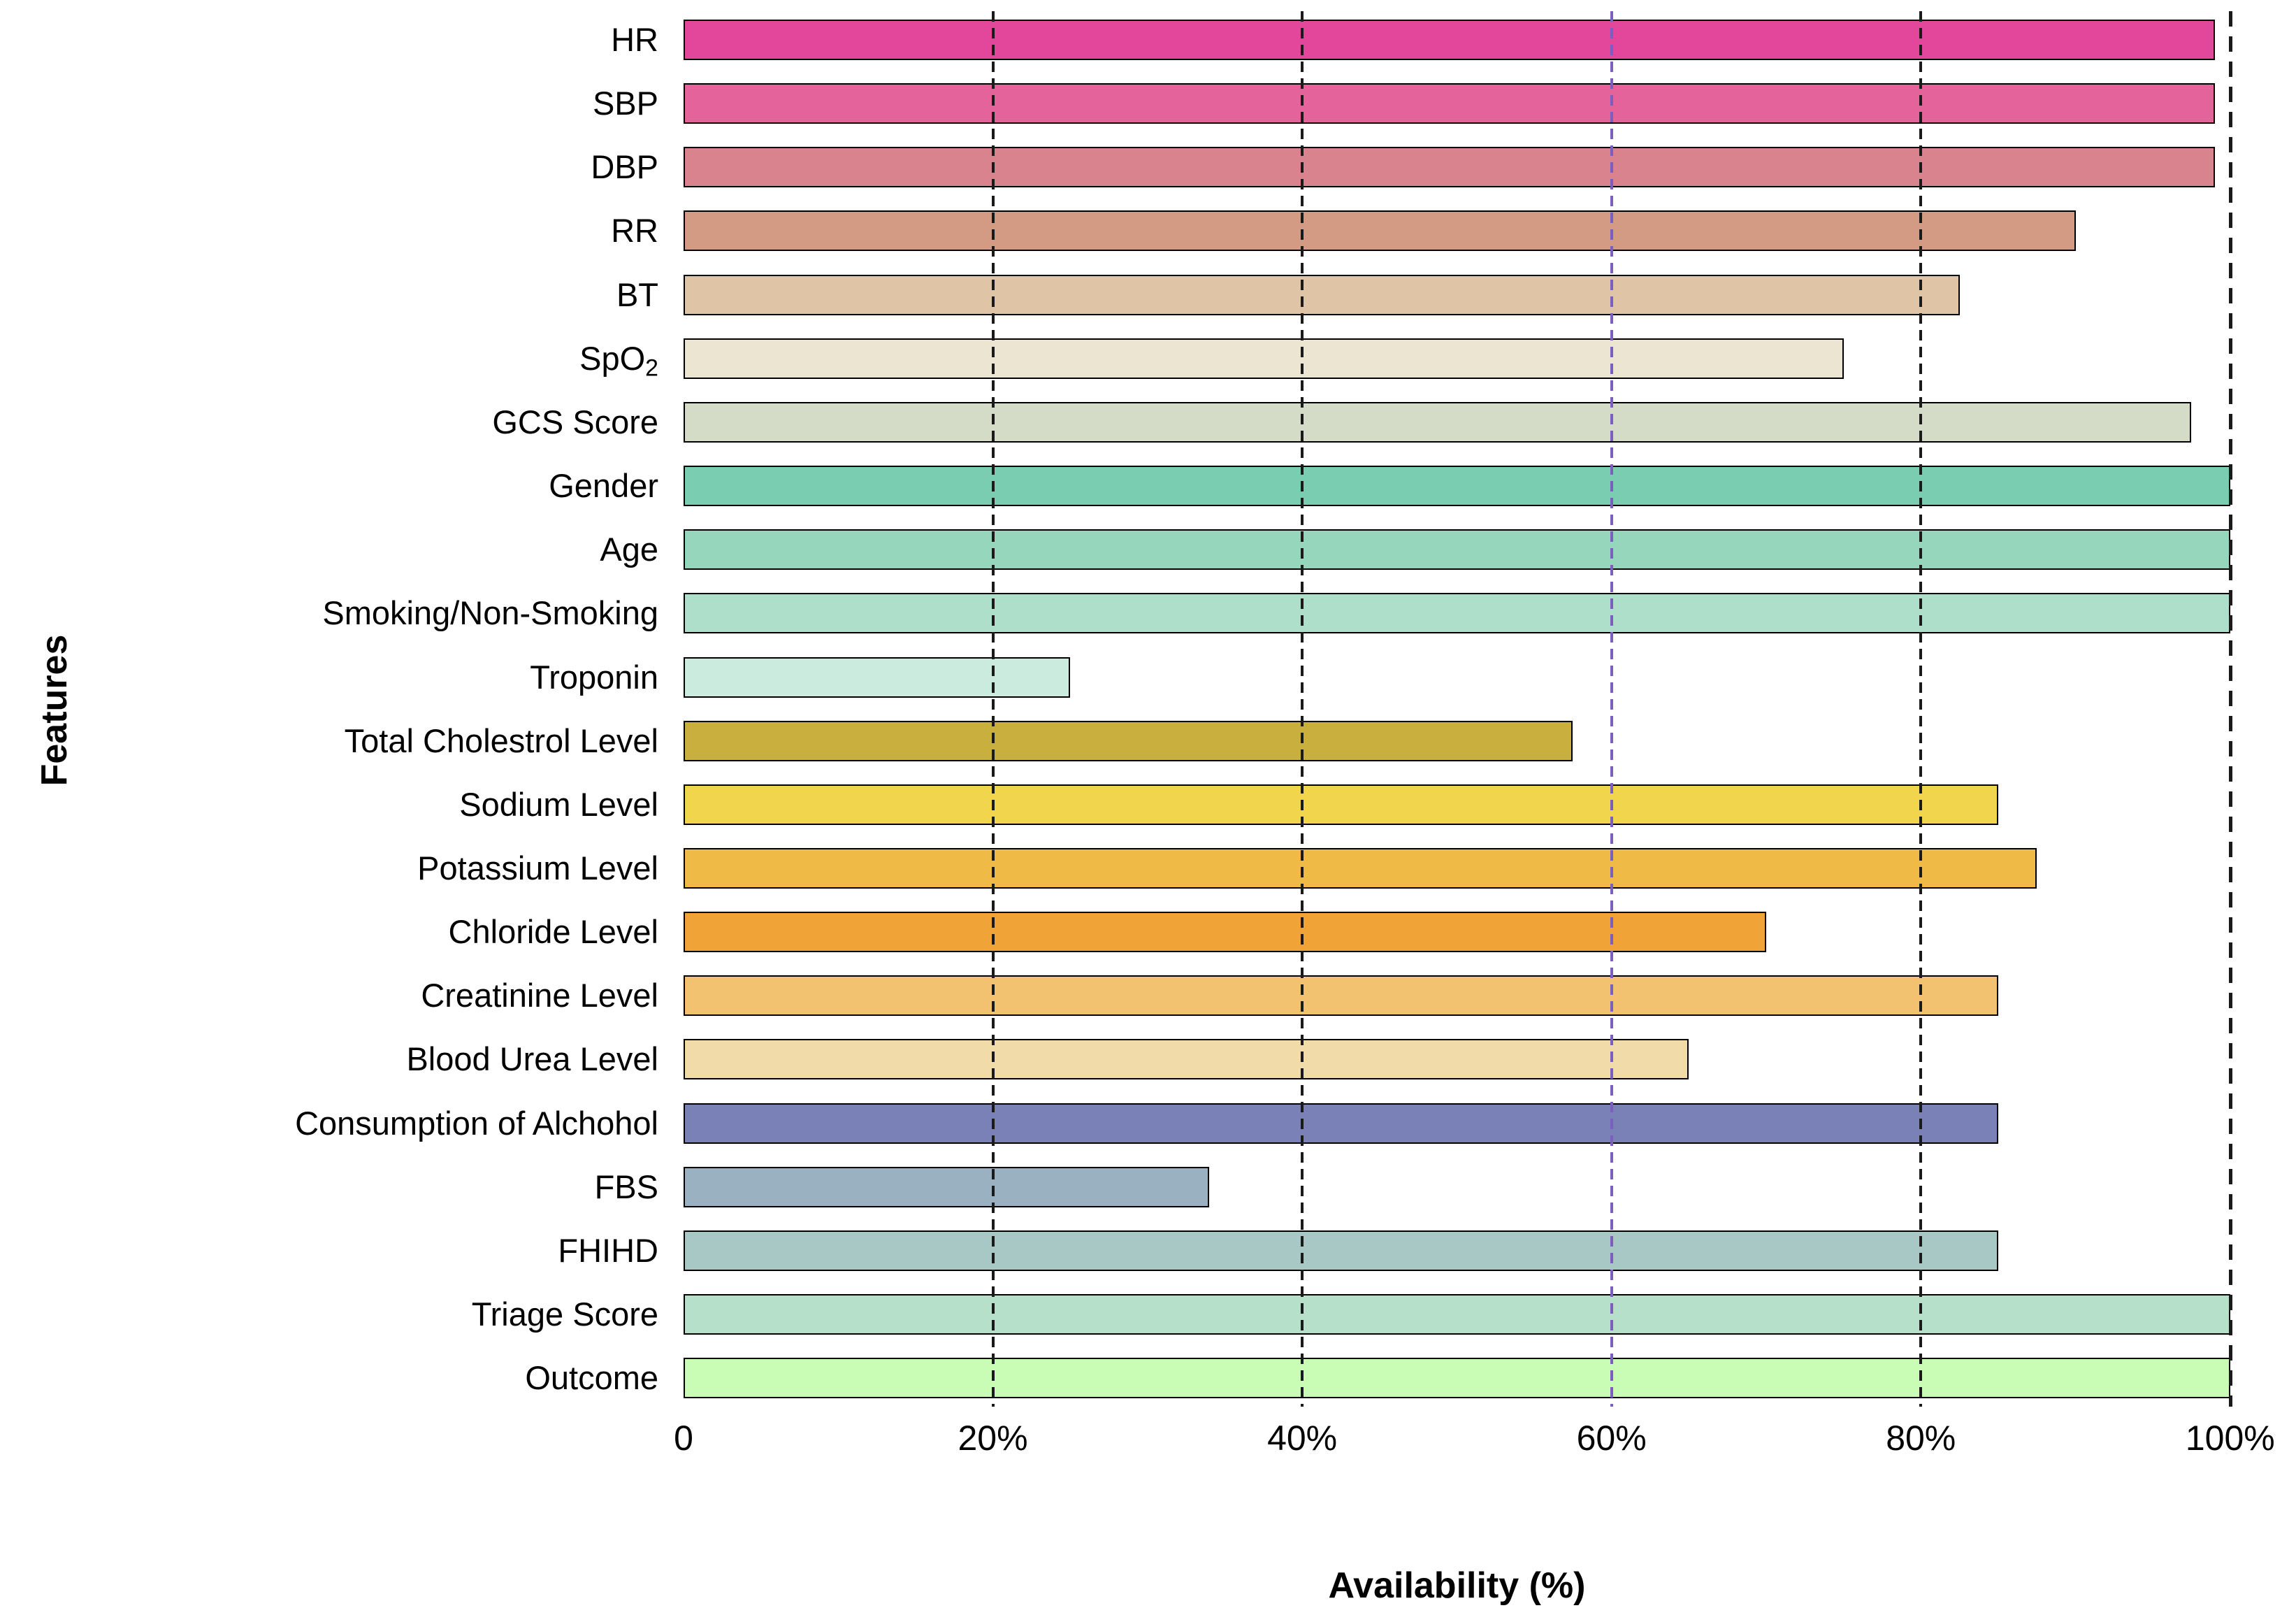 Image resolution: width=2296 pixels, height=1615 pixels. What do you see at coordinates (553, 932) in the screenshot?
I see `category-label-chloride-level: Chloride Level` at bounding box center [553, 932].